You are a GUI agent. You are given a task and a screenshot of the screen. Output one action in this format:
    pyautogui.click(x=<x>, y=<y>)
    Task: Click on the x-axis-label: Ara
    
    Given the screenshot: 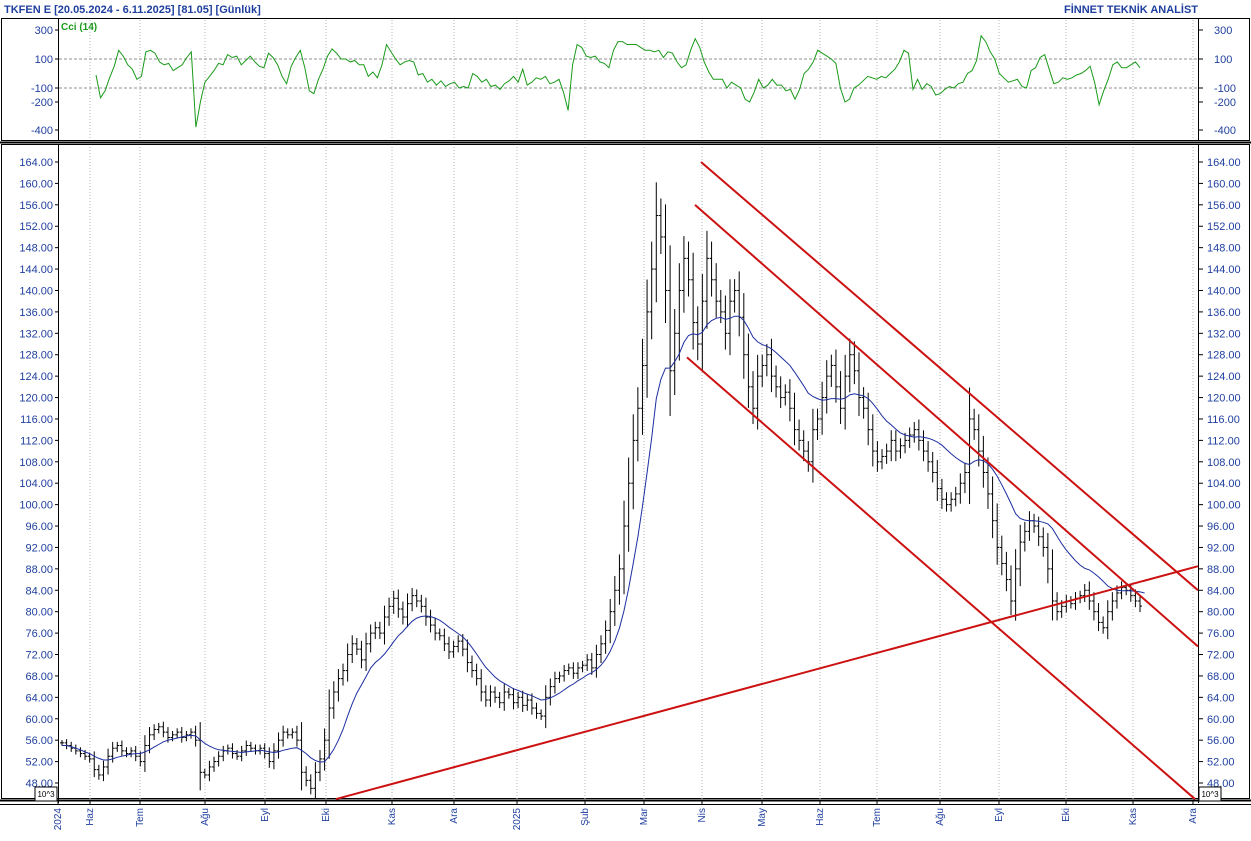 What is the action you would take?
    pyautogui.click(x=454, y=816)
    